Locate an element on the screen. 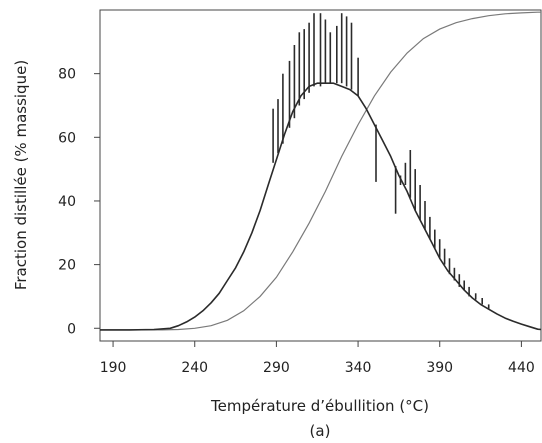  x-tick-label: 190 is located at coordinates (113, 368).